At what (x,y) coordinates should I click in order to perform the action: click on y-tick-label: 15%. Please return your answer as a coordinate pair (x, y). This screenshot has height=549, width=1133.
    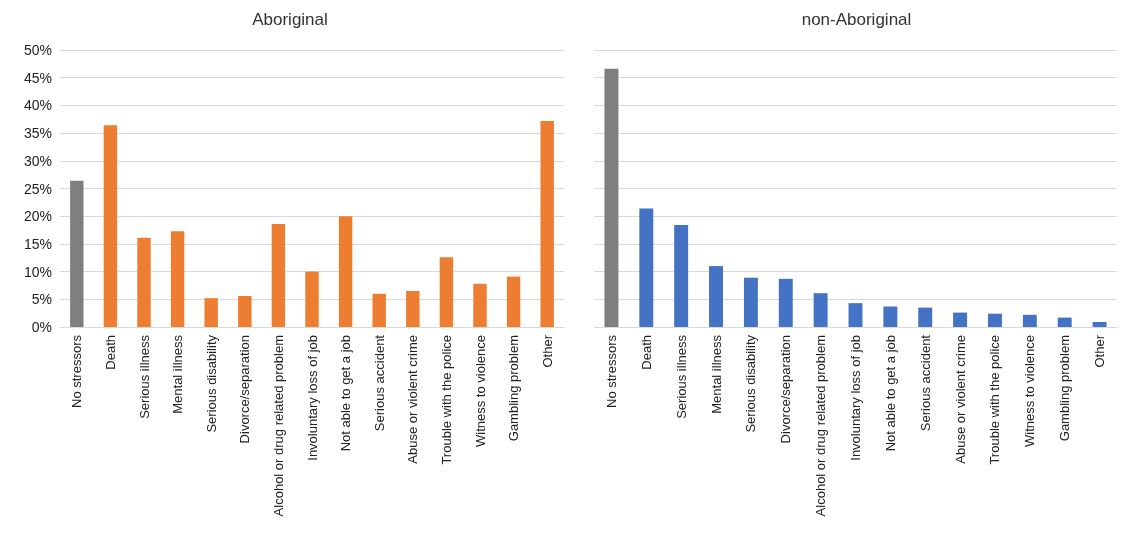
    Looking at the image, I should click on (37, 243).